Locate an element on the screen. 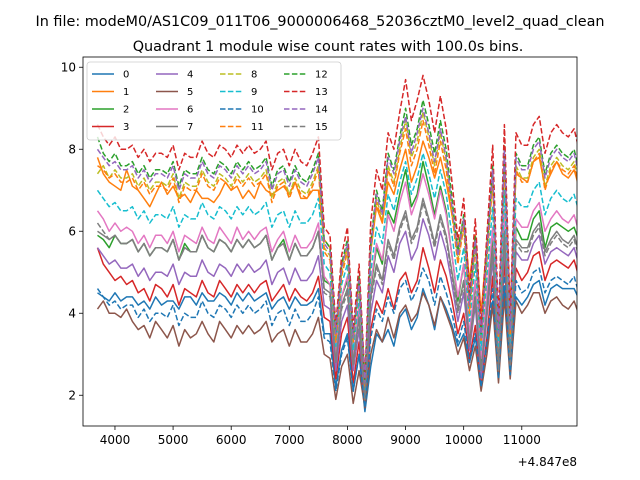 The height and width of the screenshot is (480, 640). x-tick-label: 10000 is located at coordinates (464, 440).